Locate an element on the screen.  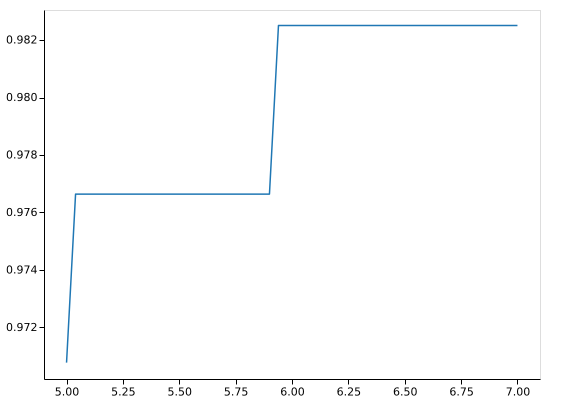
x-tick-label: 6.75 is located at coordinates (461, 392).